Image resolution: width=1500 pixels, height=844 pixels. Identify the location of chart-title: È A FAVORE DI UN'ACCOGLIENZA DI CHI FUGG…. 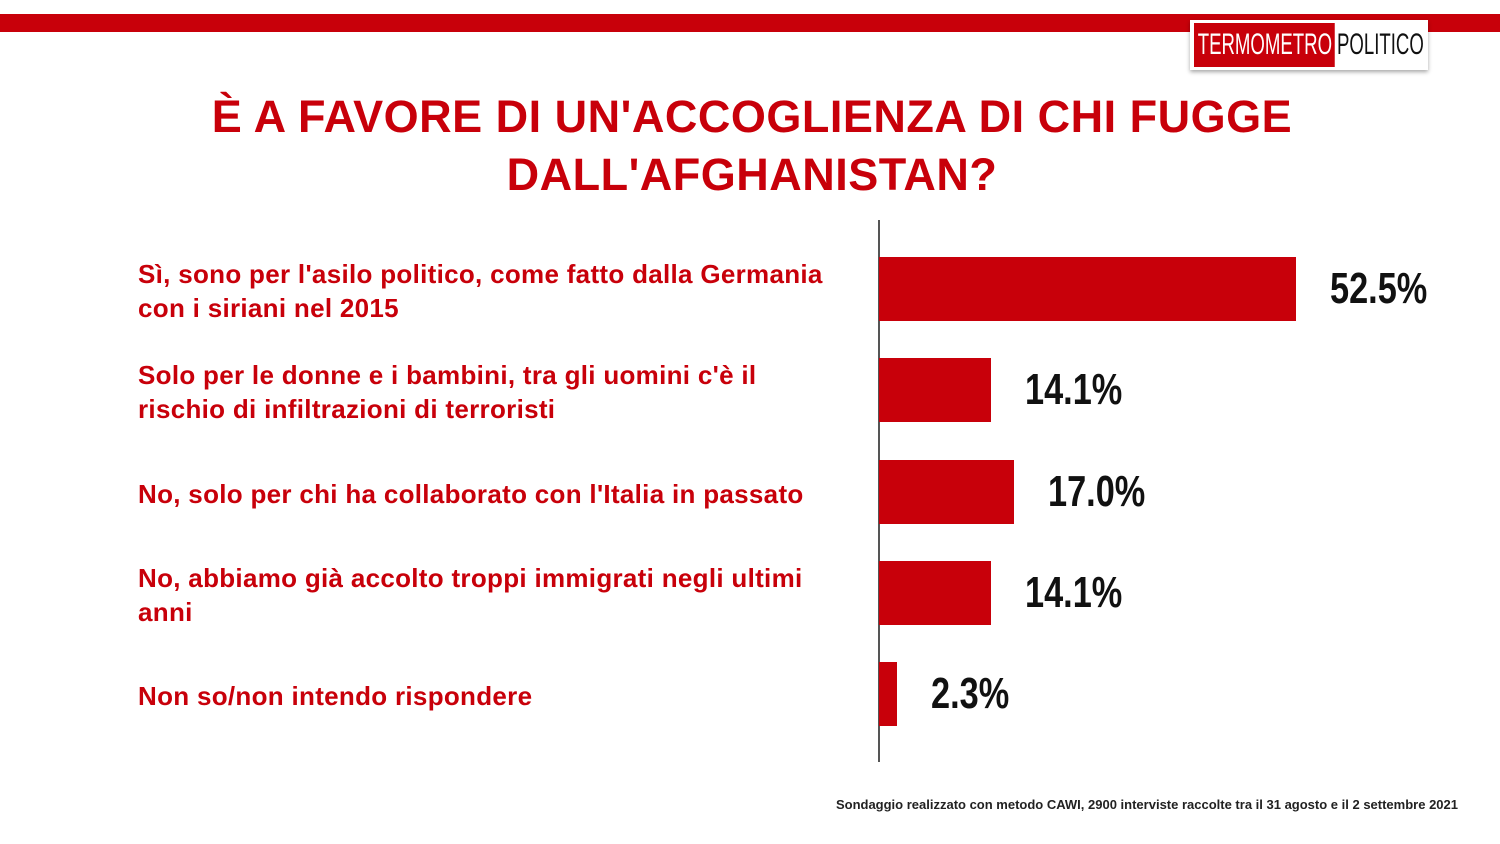
(752, 145).